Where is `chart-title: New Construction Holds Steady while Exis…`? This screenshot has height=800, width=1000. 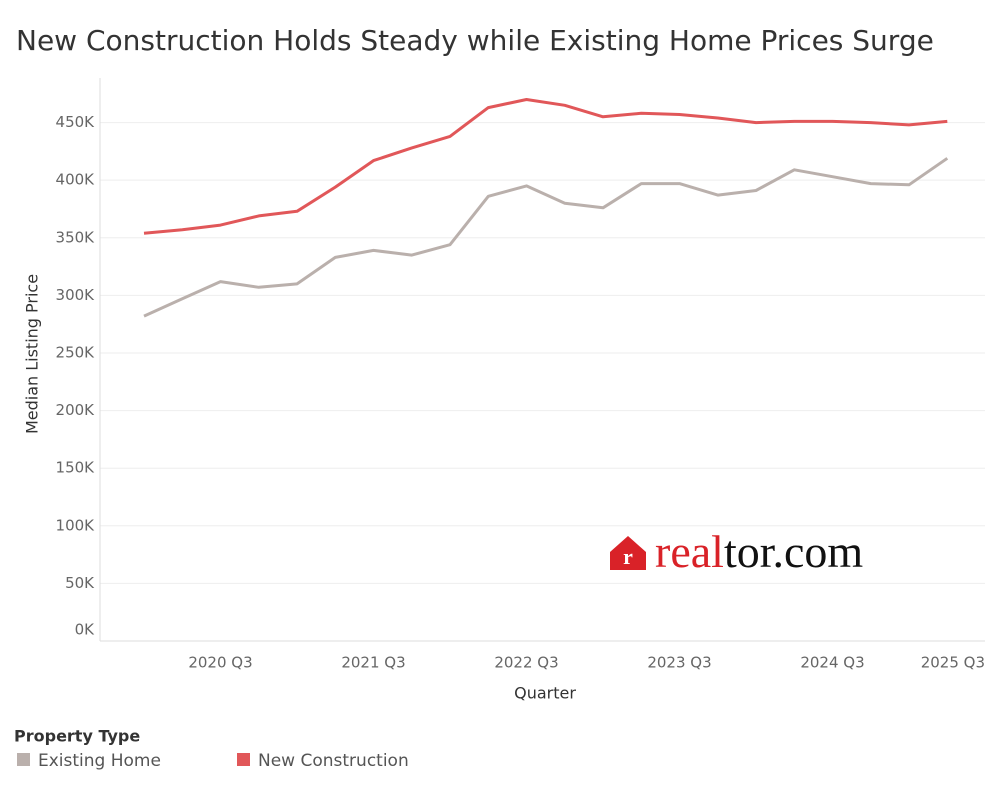 chart-title: New Construction Holds Steady while Exis… is located at coordinates (475, 40).